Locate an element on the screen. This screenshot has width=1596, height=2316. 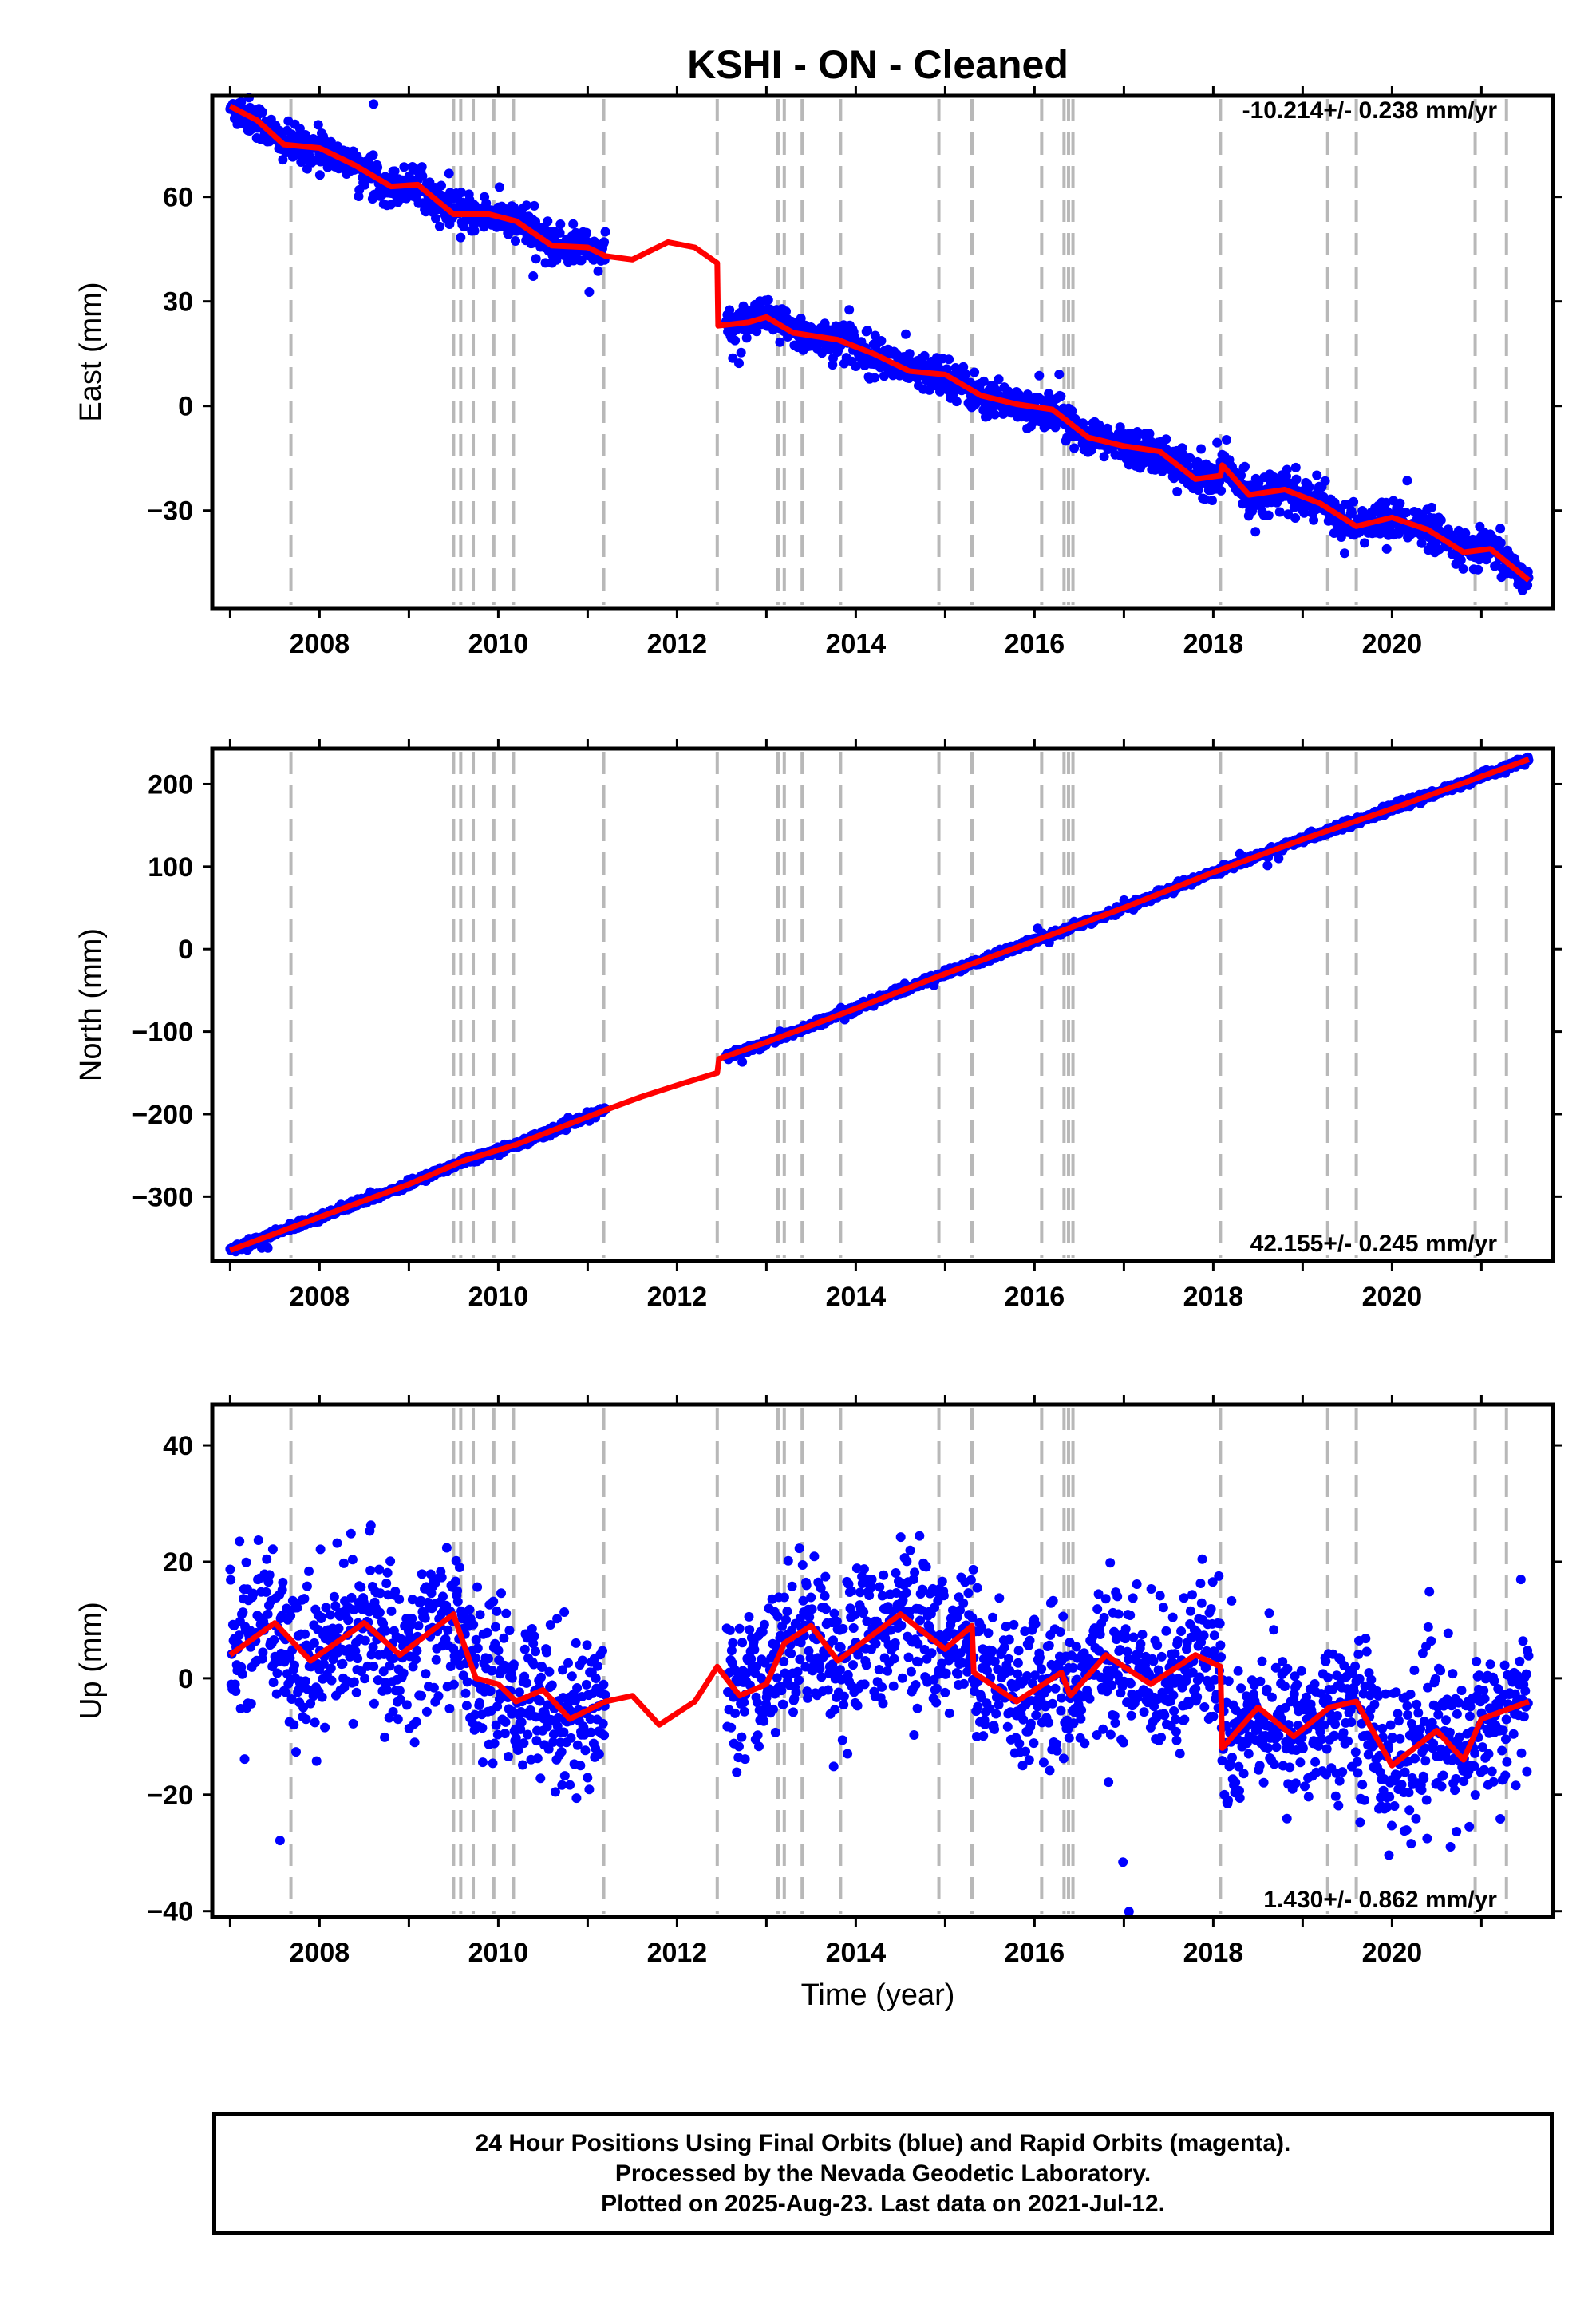
east-point-1967 is located at coordinates (1441, 520).